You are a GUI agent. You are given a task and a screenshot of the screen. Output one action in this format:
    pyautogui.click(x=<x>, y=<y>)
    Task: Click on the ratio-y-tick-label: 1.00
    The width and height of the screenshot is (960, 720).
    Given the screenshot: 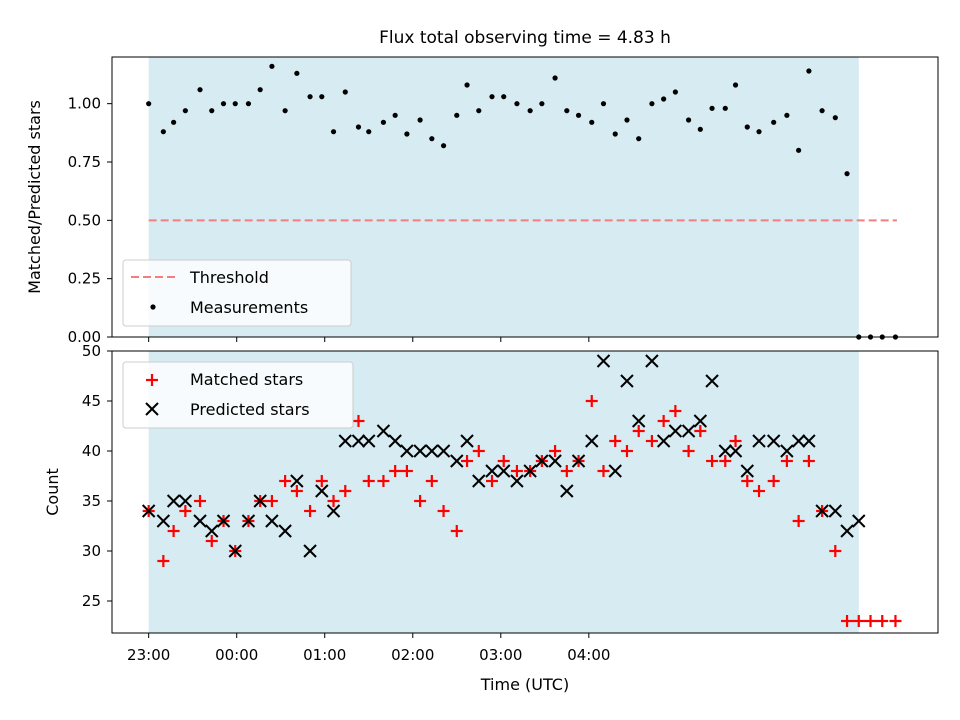 What is the action you would take?
    pyautogui.click(x=84, y=104)
    